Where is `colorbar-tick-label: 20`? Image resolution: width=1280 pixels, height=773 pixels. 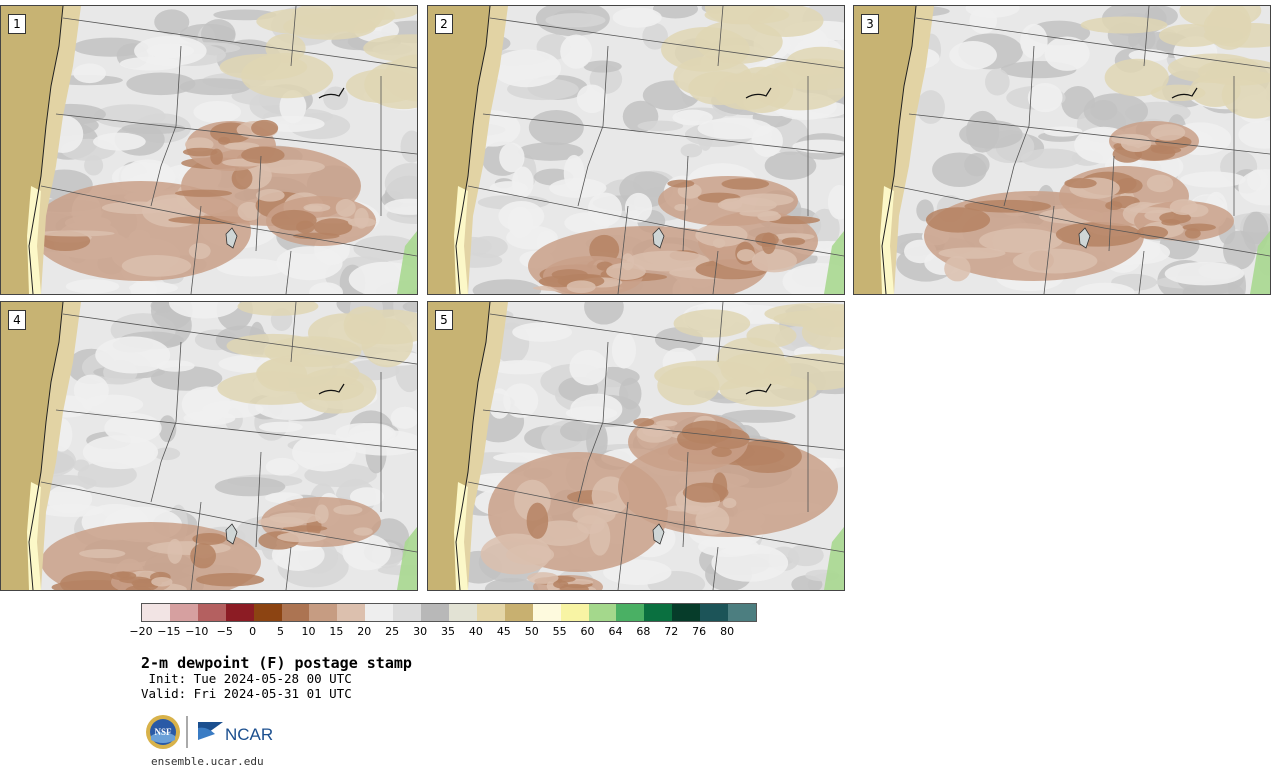
colorbar-tick-label: 20 is located at coordinates (364, 631).